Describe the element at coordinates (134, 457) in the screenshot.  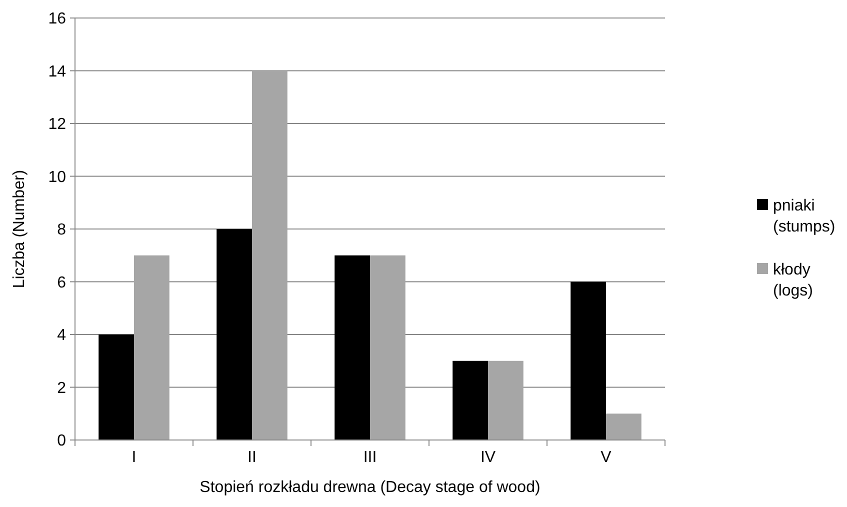
I see `x-tick-label: I` at that location.